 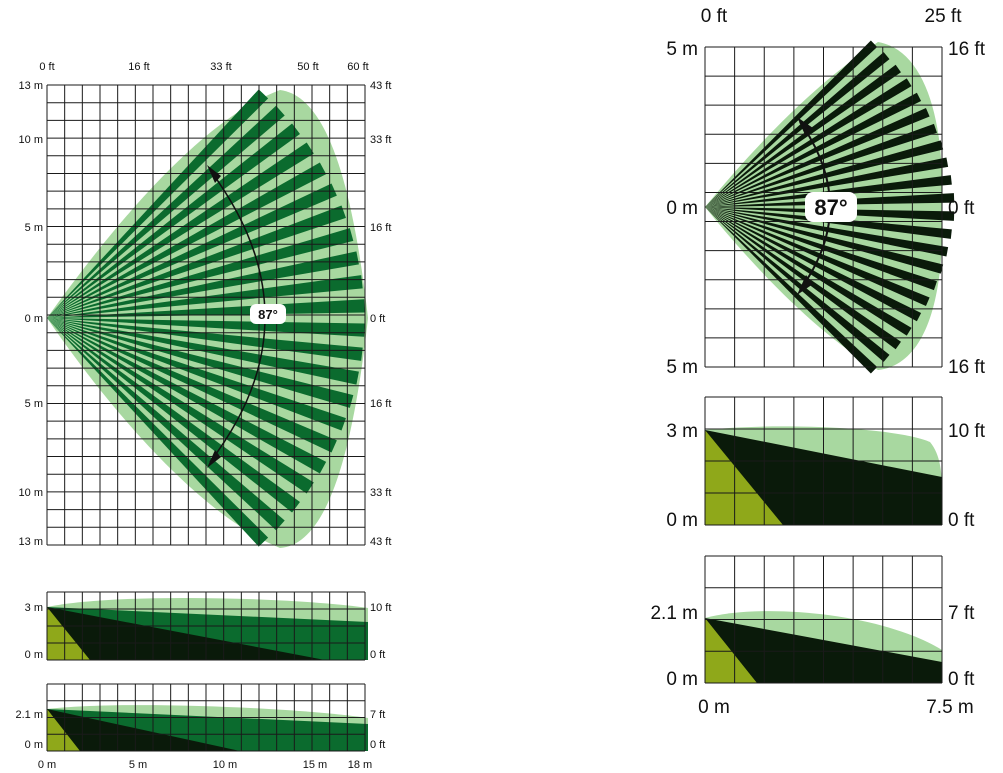 I want to click on right-angle-label: 87°, so click(x=830, y=207).